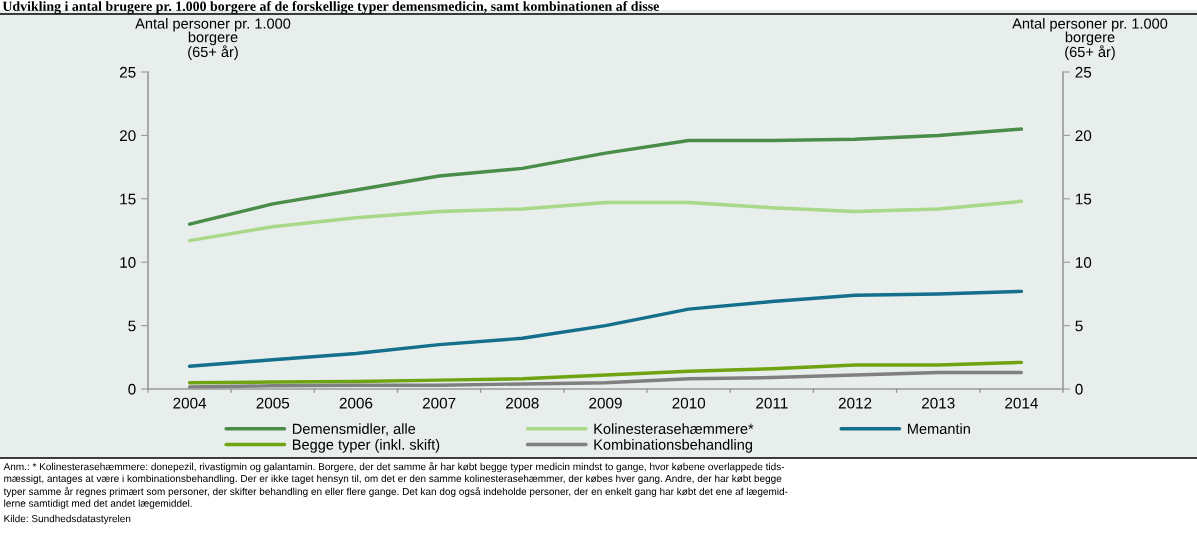  I want to click on x-tick-label: 2011, so click(772, 403).